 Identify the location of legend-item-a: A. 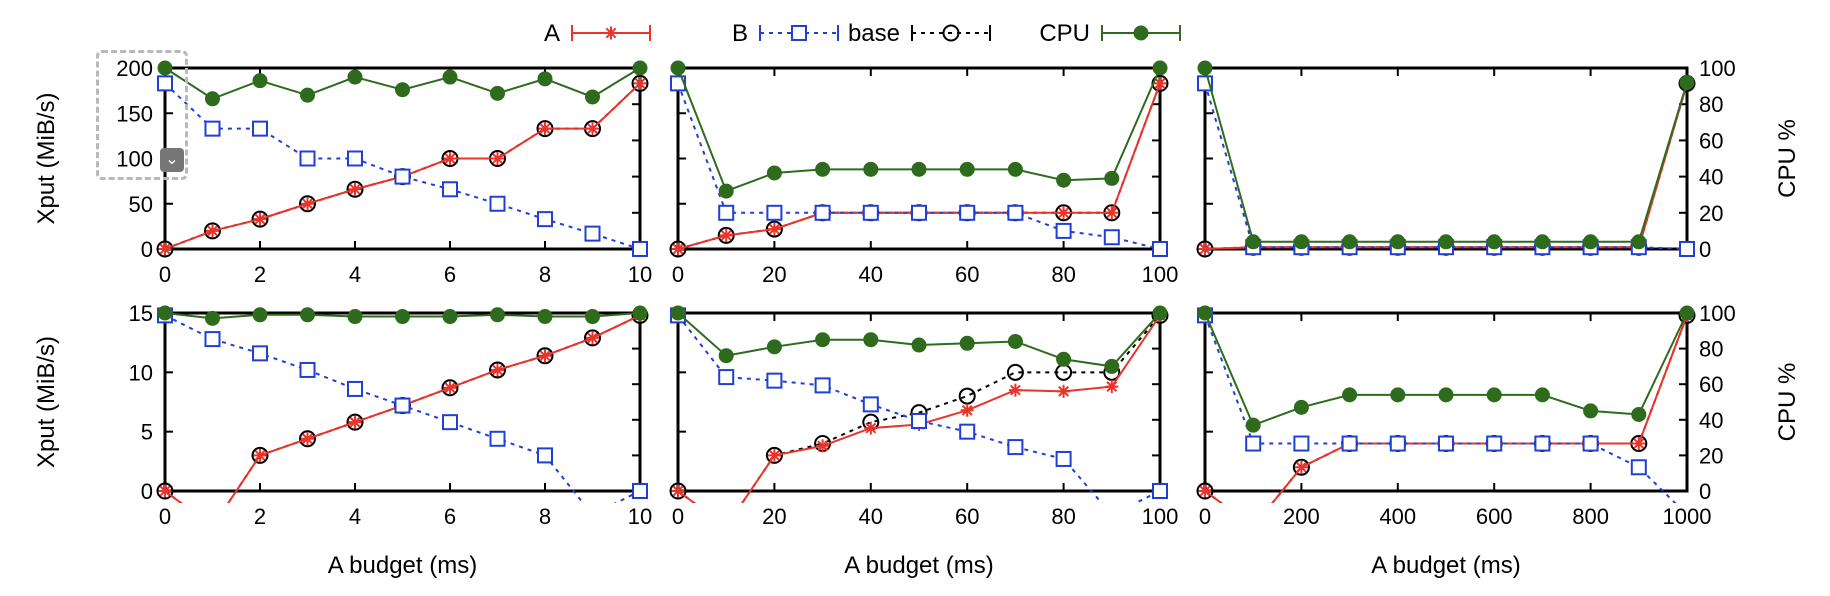
(597, 33).